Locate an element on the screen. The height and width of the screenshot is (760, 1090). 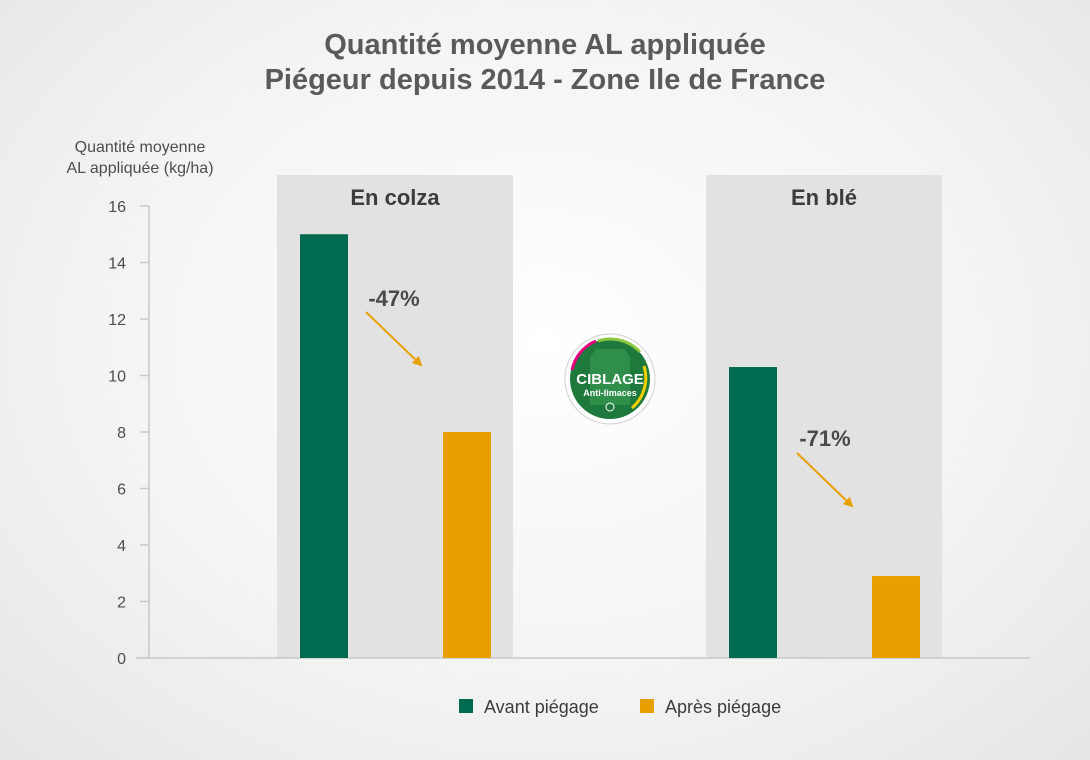
y-tick-label: 2 is located at coordinates (121, 603).